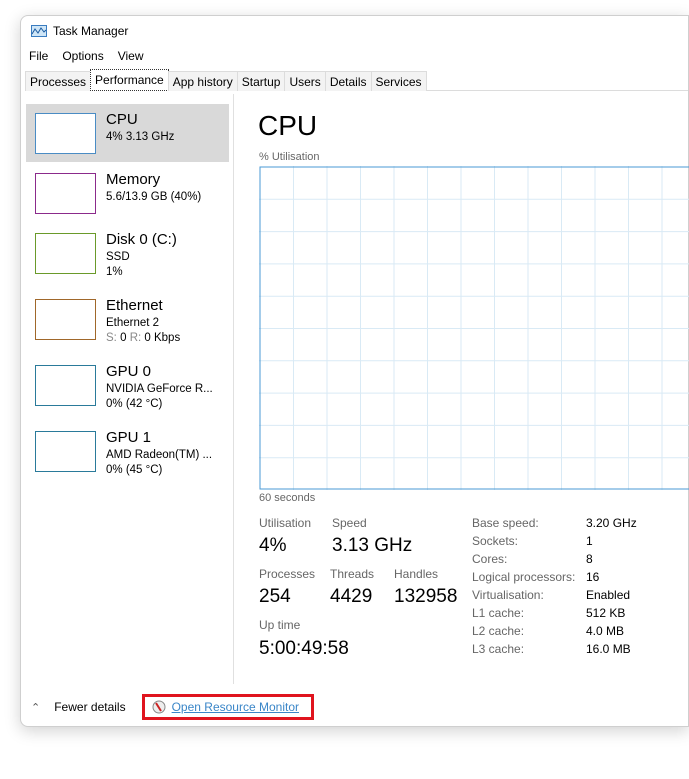 This screenshot has width=689, height=779. Describe the element at coordinates (490, 559) in the screenshot. I see `spec-label: Cores:` at that location.